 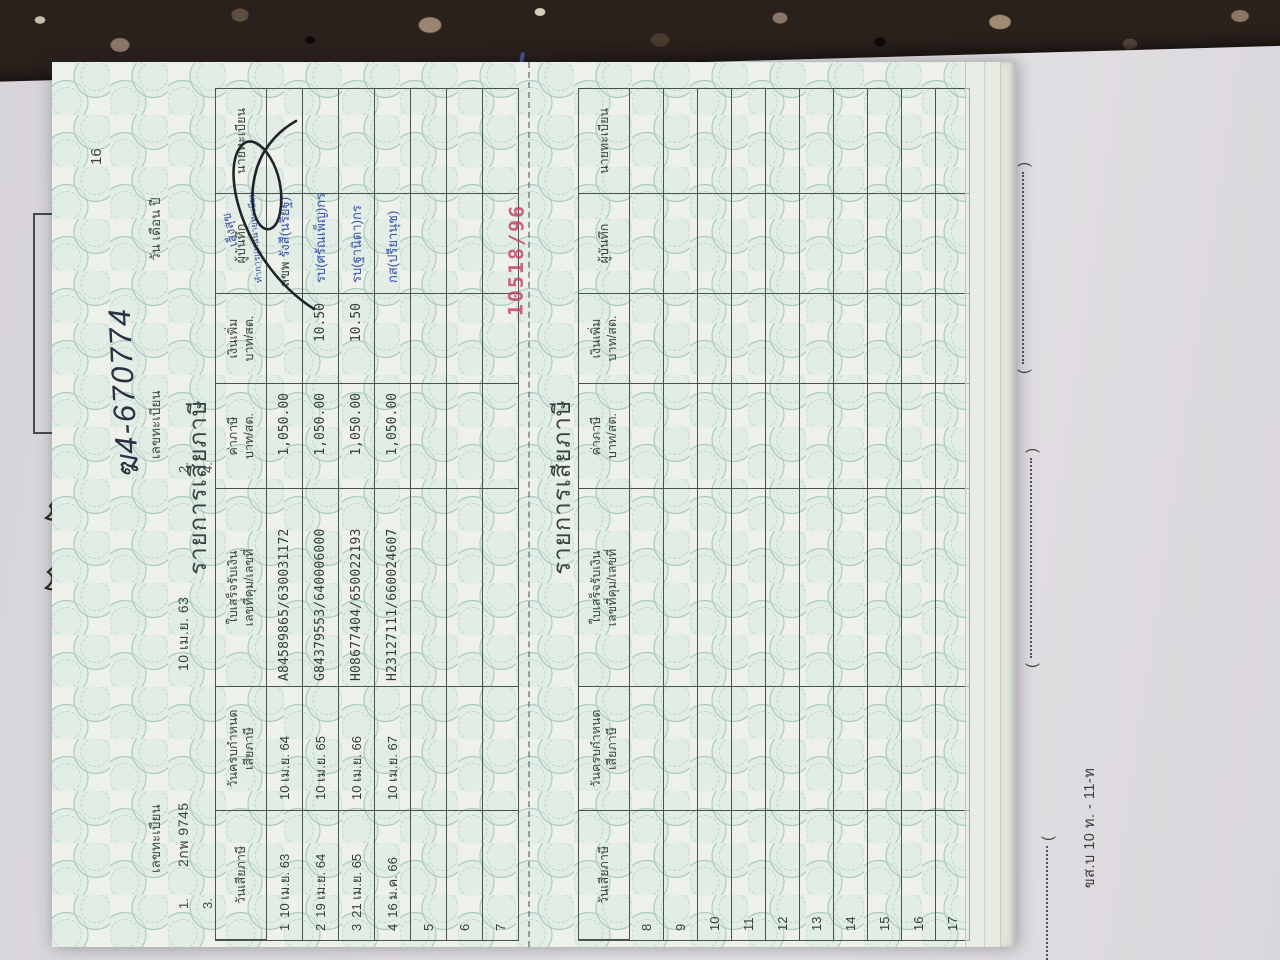 What do you see at coordinates (714, 923) in the screenshot?
I see `cell-tax-date: 10` at bounding box center [714, 923].